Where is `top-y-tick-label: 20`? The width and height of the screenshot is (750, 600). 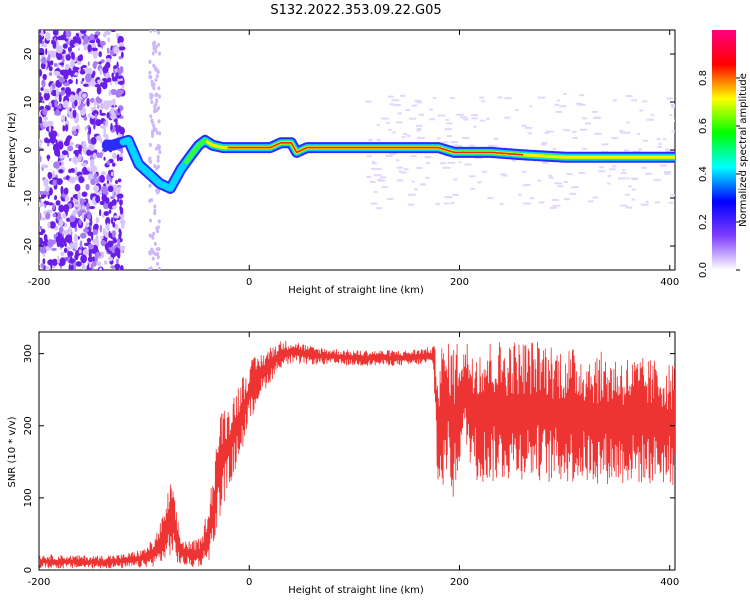 top-y-tick-label: 20 is located at coordinates (28, 54).